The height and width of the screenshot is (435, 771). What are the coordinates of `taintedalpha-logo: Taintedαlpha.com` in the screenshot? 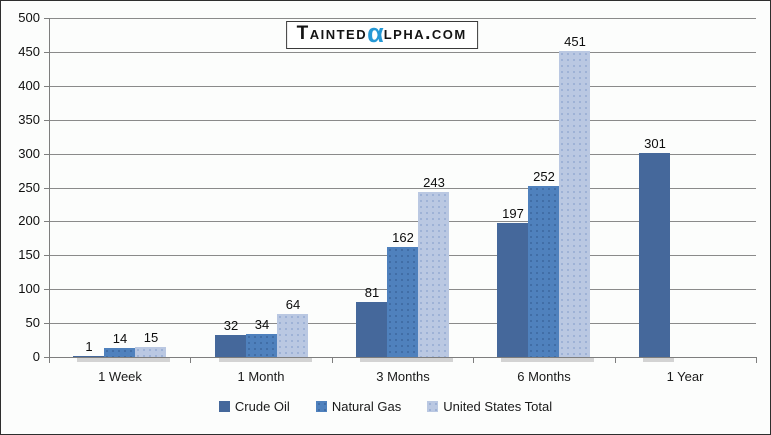 It's located at (381, 33).